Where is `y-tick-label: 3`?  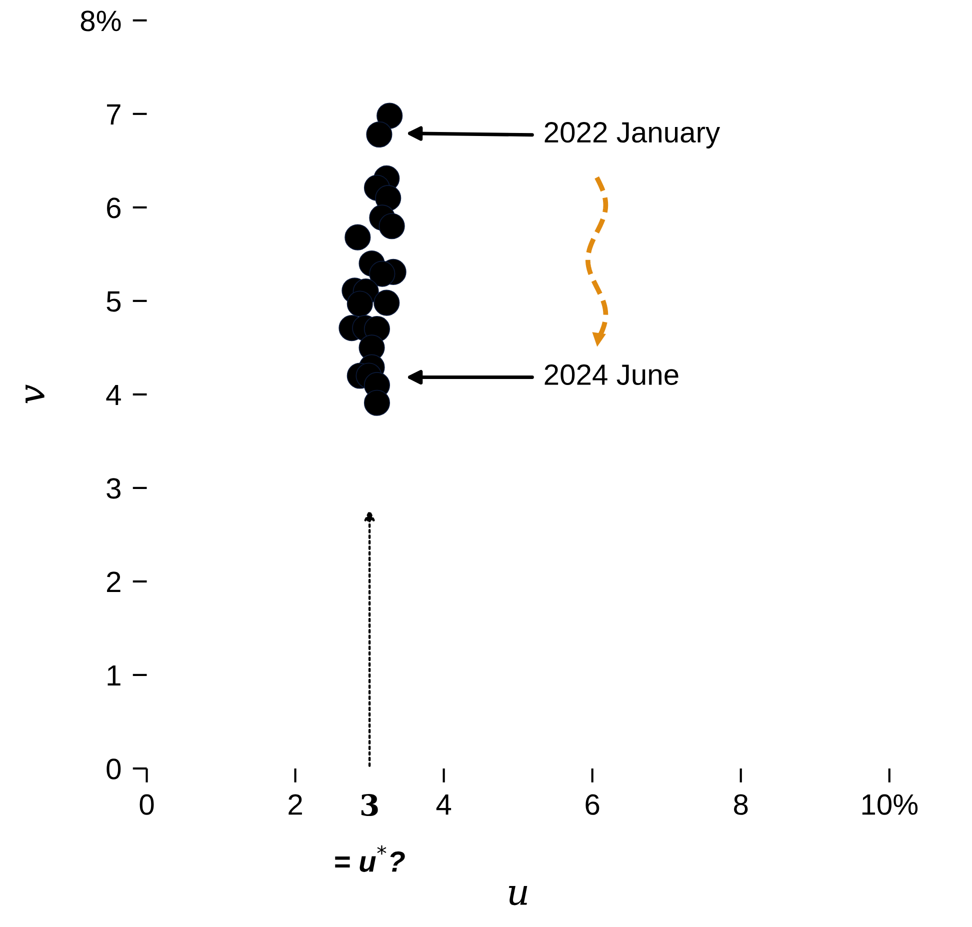 y-tick-label: 3 is located at coordinates (113, 488).